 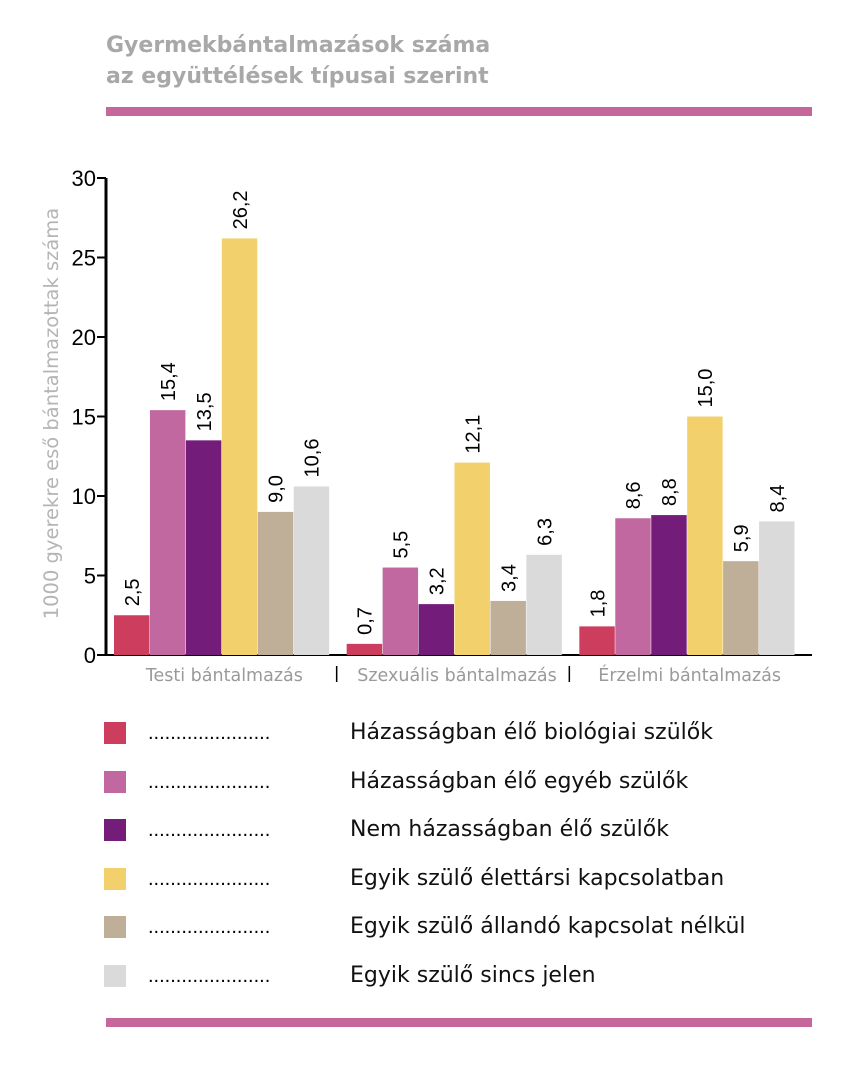 I want to click on bar-value-label: 3,4, so click(x=509, y=578).